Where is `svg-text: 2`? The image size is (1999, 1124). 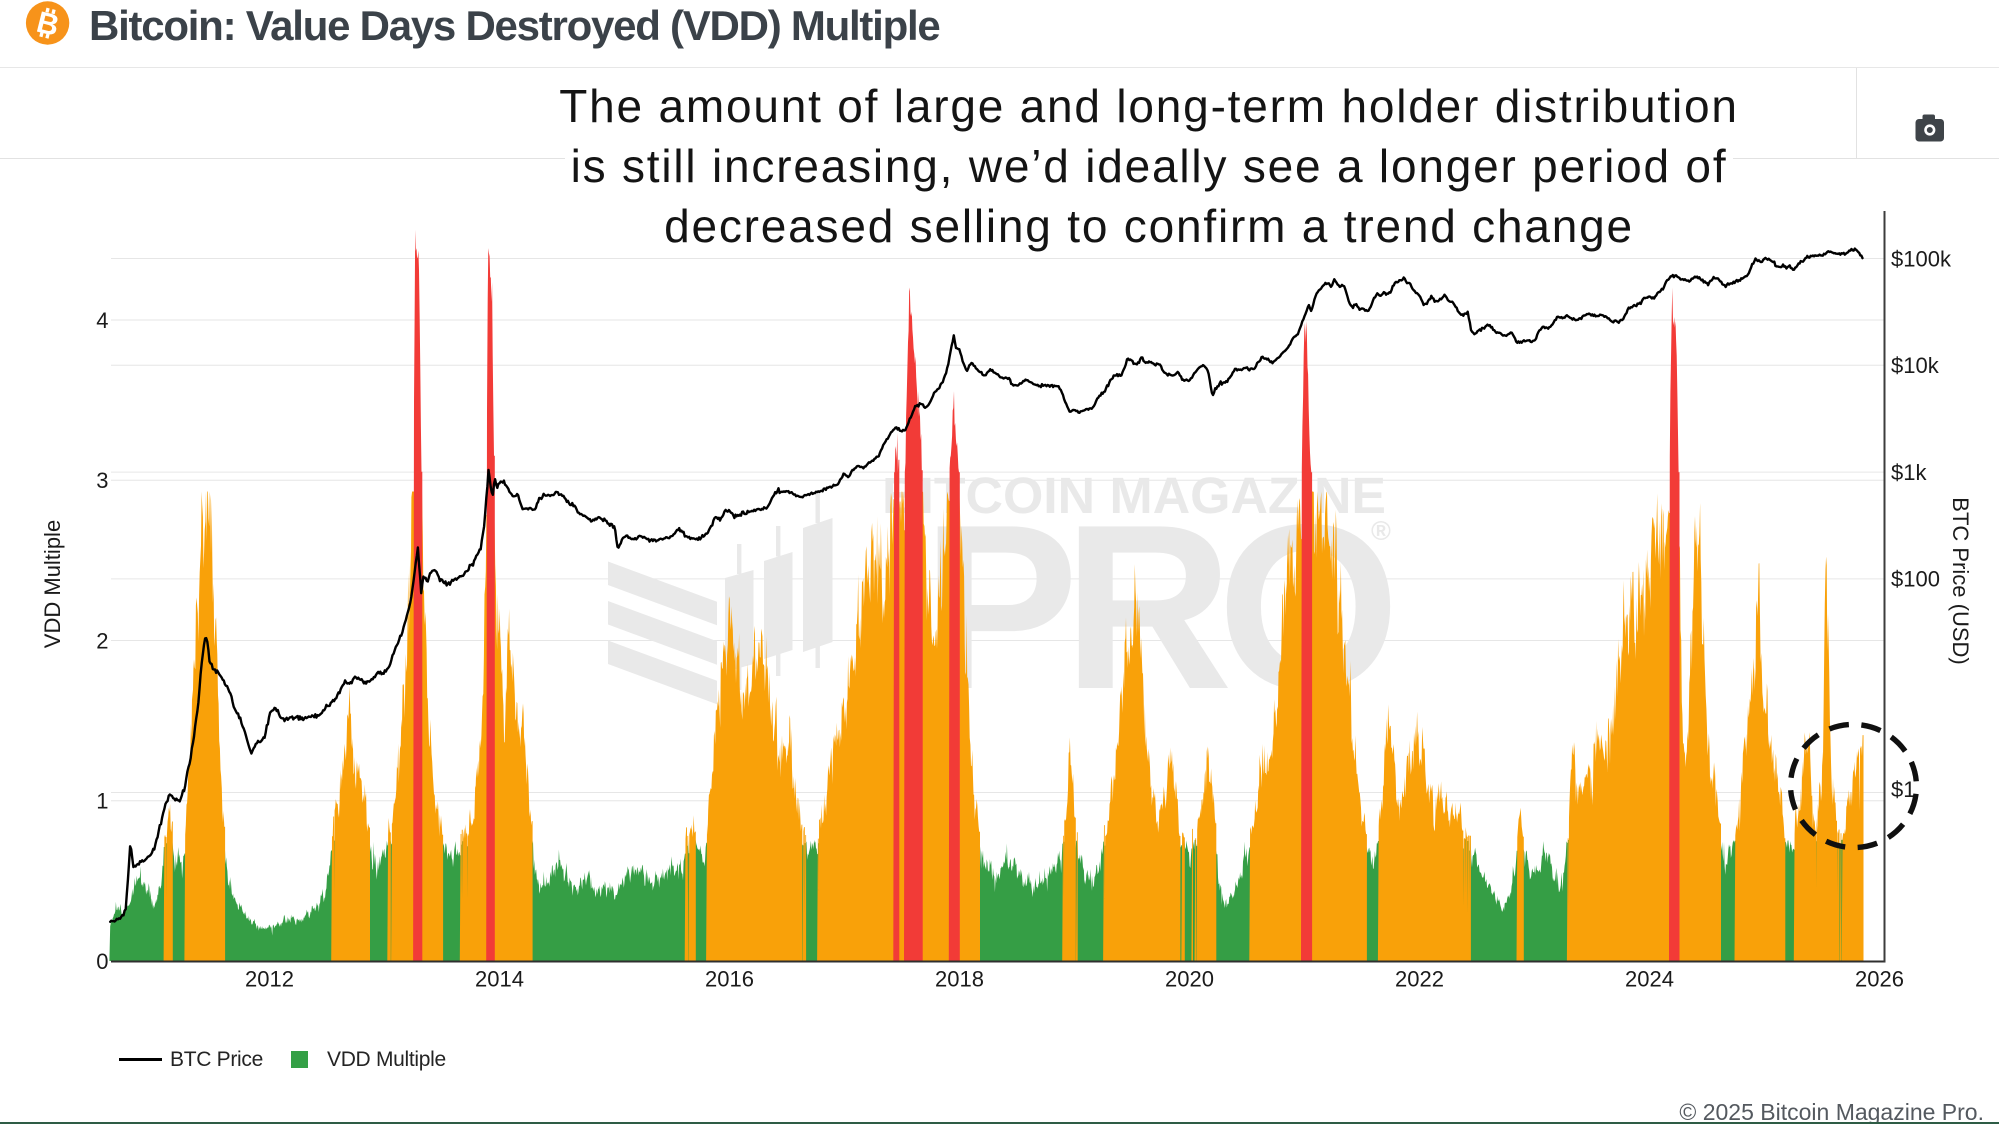 svg-text: 2 is located at coordinates (102, 640).